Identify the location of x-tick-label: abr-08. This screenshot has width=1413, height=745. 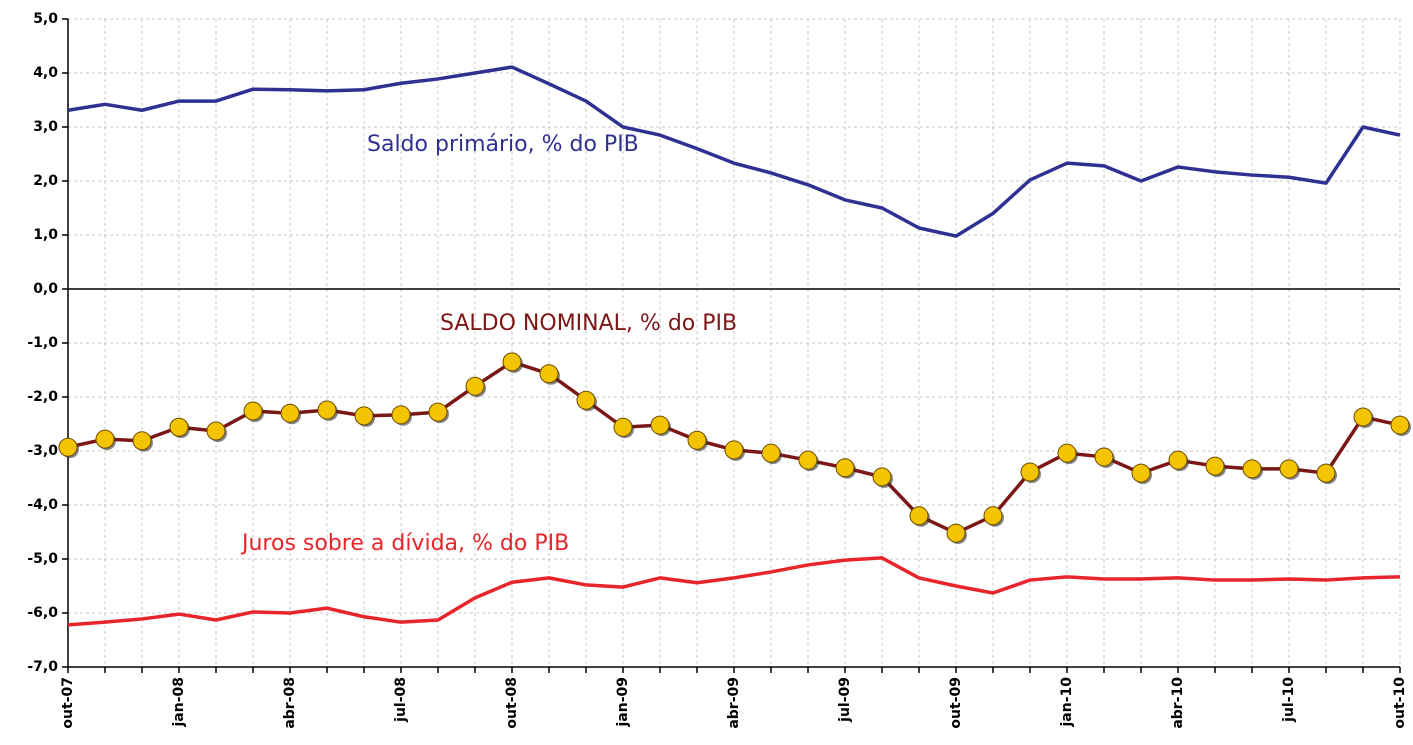
(290, 703).